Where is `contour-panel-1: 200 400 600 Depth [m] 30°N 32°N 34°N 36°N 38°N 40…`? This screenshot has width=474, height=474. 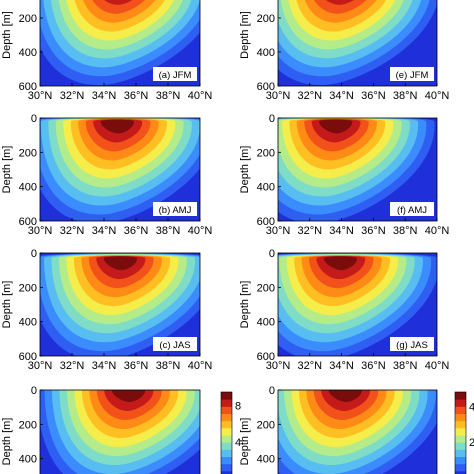
contour-panel-1: 200 400 600 Depth [m] 30°N 32°N 34°N 36°N 38°N 40… is located at coordinates (106, 51).